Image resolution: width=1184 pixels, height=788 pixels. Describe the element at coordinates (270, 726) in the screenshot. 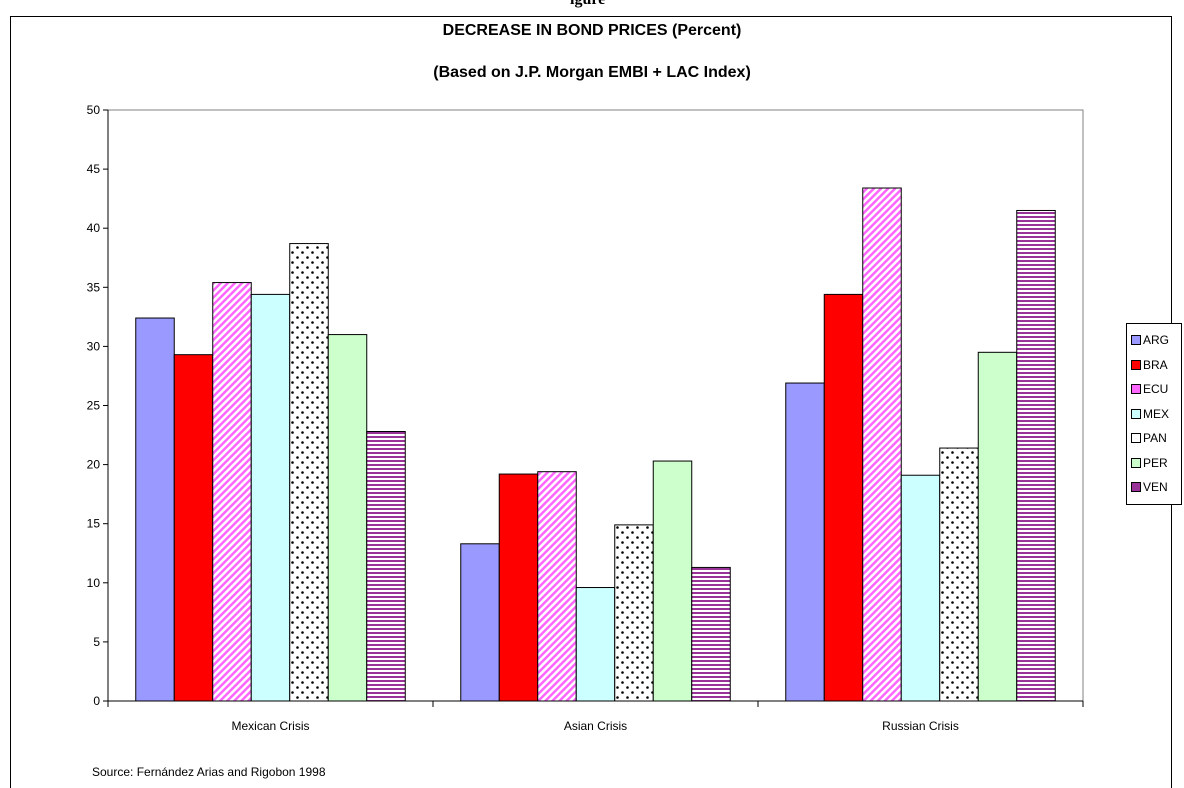

I see `x-category-label: Mexican Crisis` at that location.